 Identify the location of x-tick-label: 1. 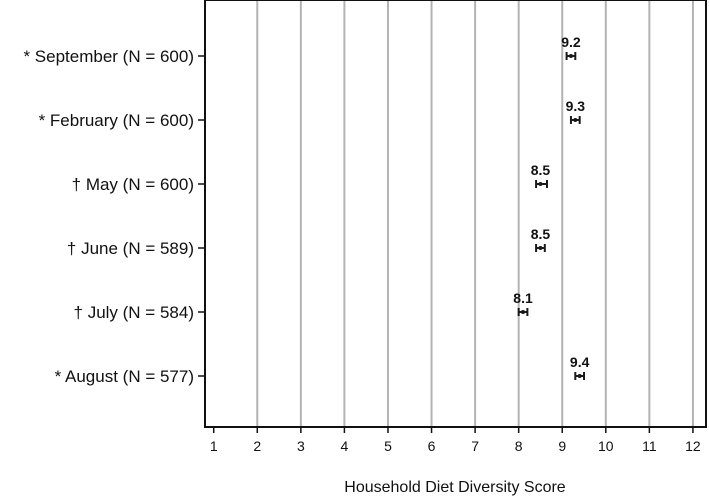
(214, 446).